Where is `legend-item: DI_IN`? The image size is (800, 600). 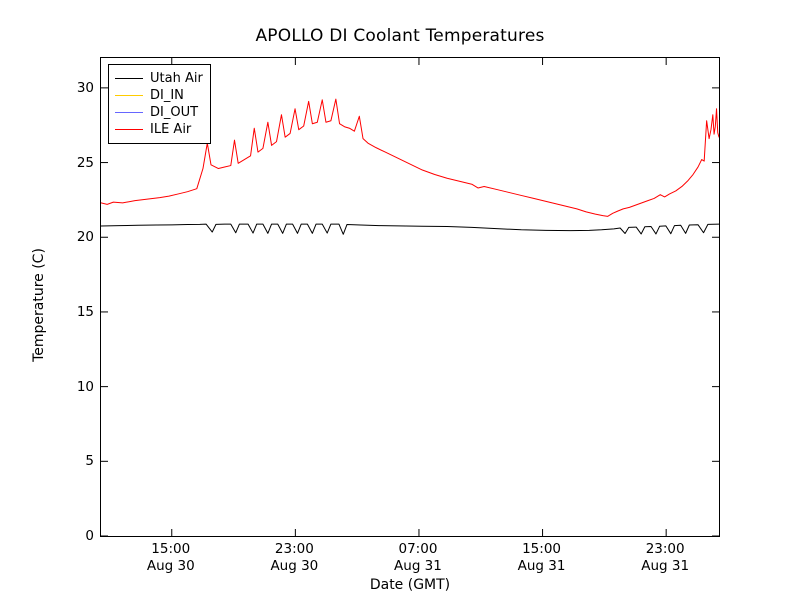
legend-item: DI_IN is located at coordinates (159, 95).